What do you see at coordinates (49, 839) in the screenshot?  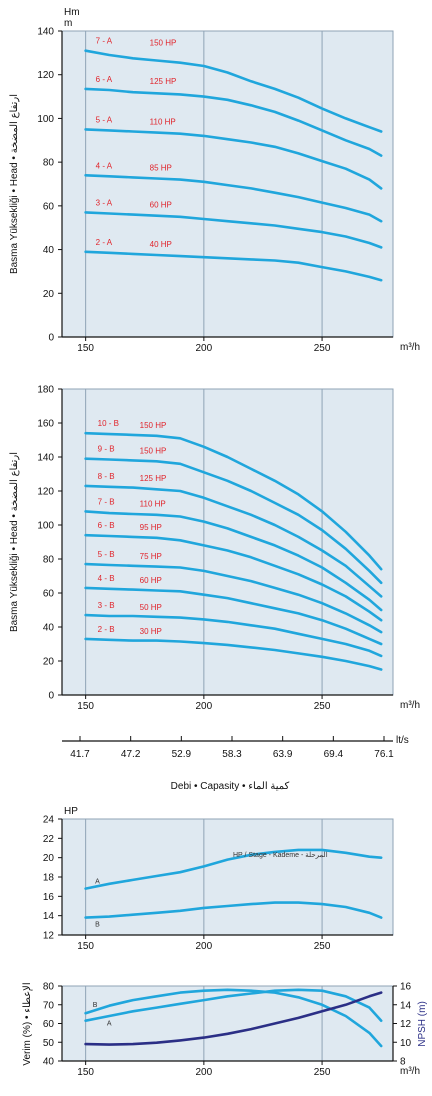 I see `y-tick-label: 22` at bounding box center [49, 839].